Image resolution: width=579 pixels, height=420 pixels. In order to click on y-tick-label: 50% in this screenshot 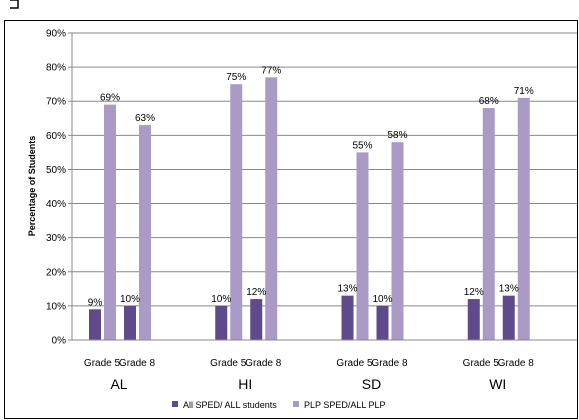, I will do `click(56, 170)`.